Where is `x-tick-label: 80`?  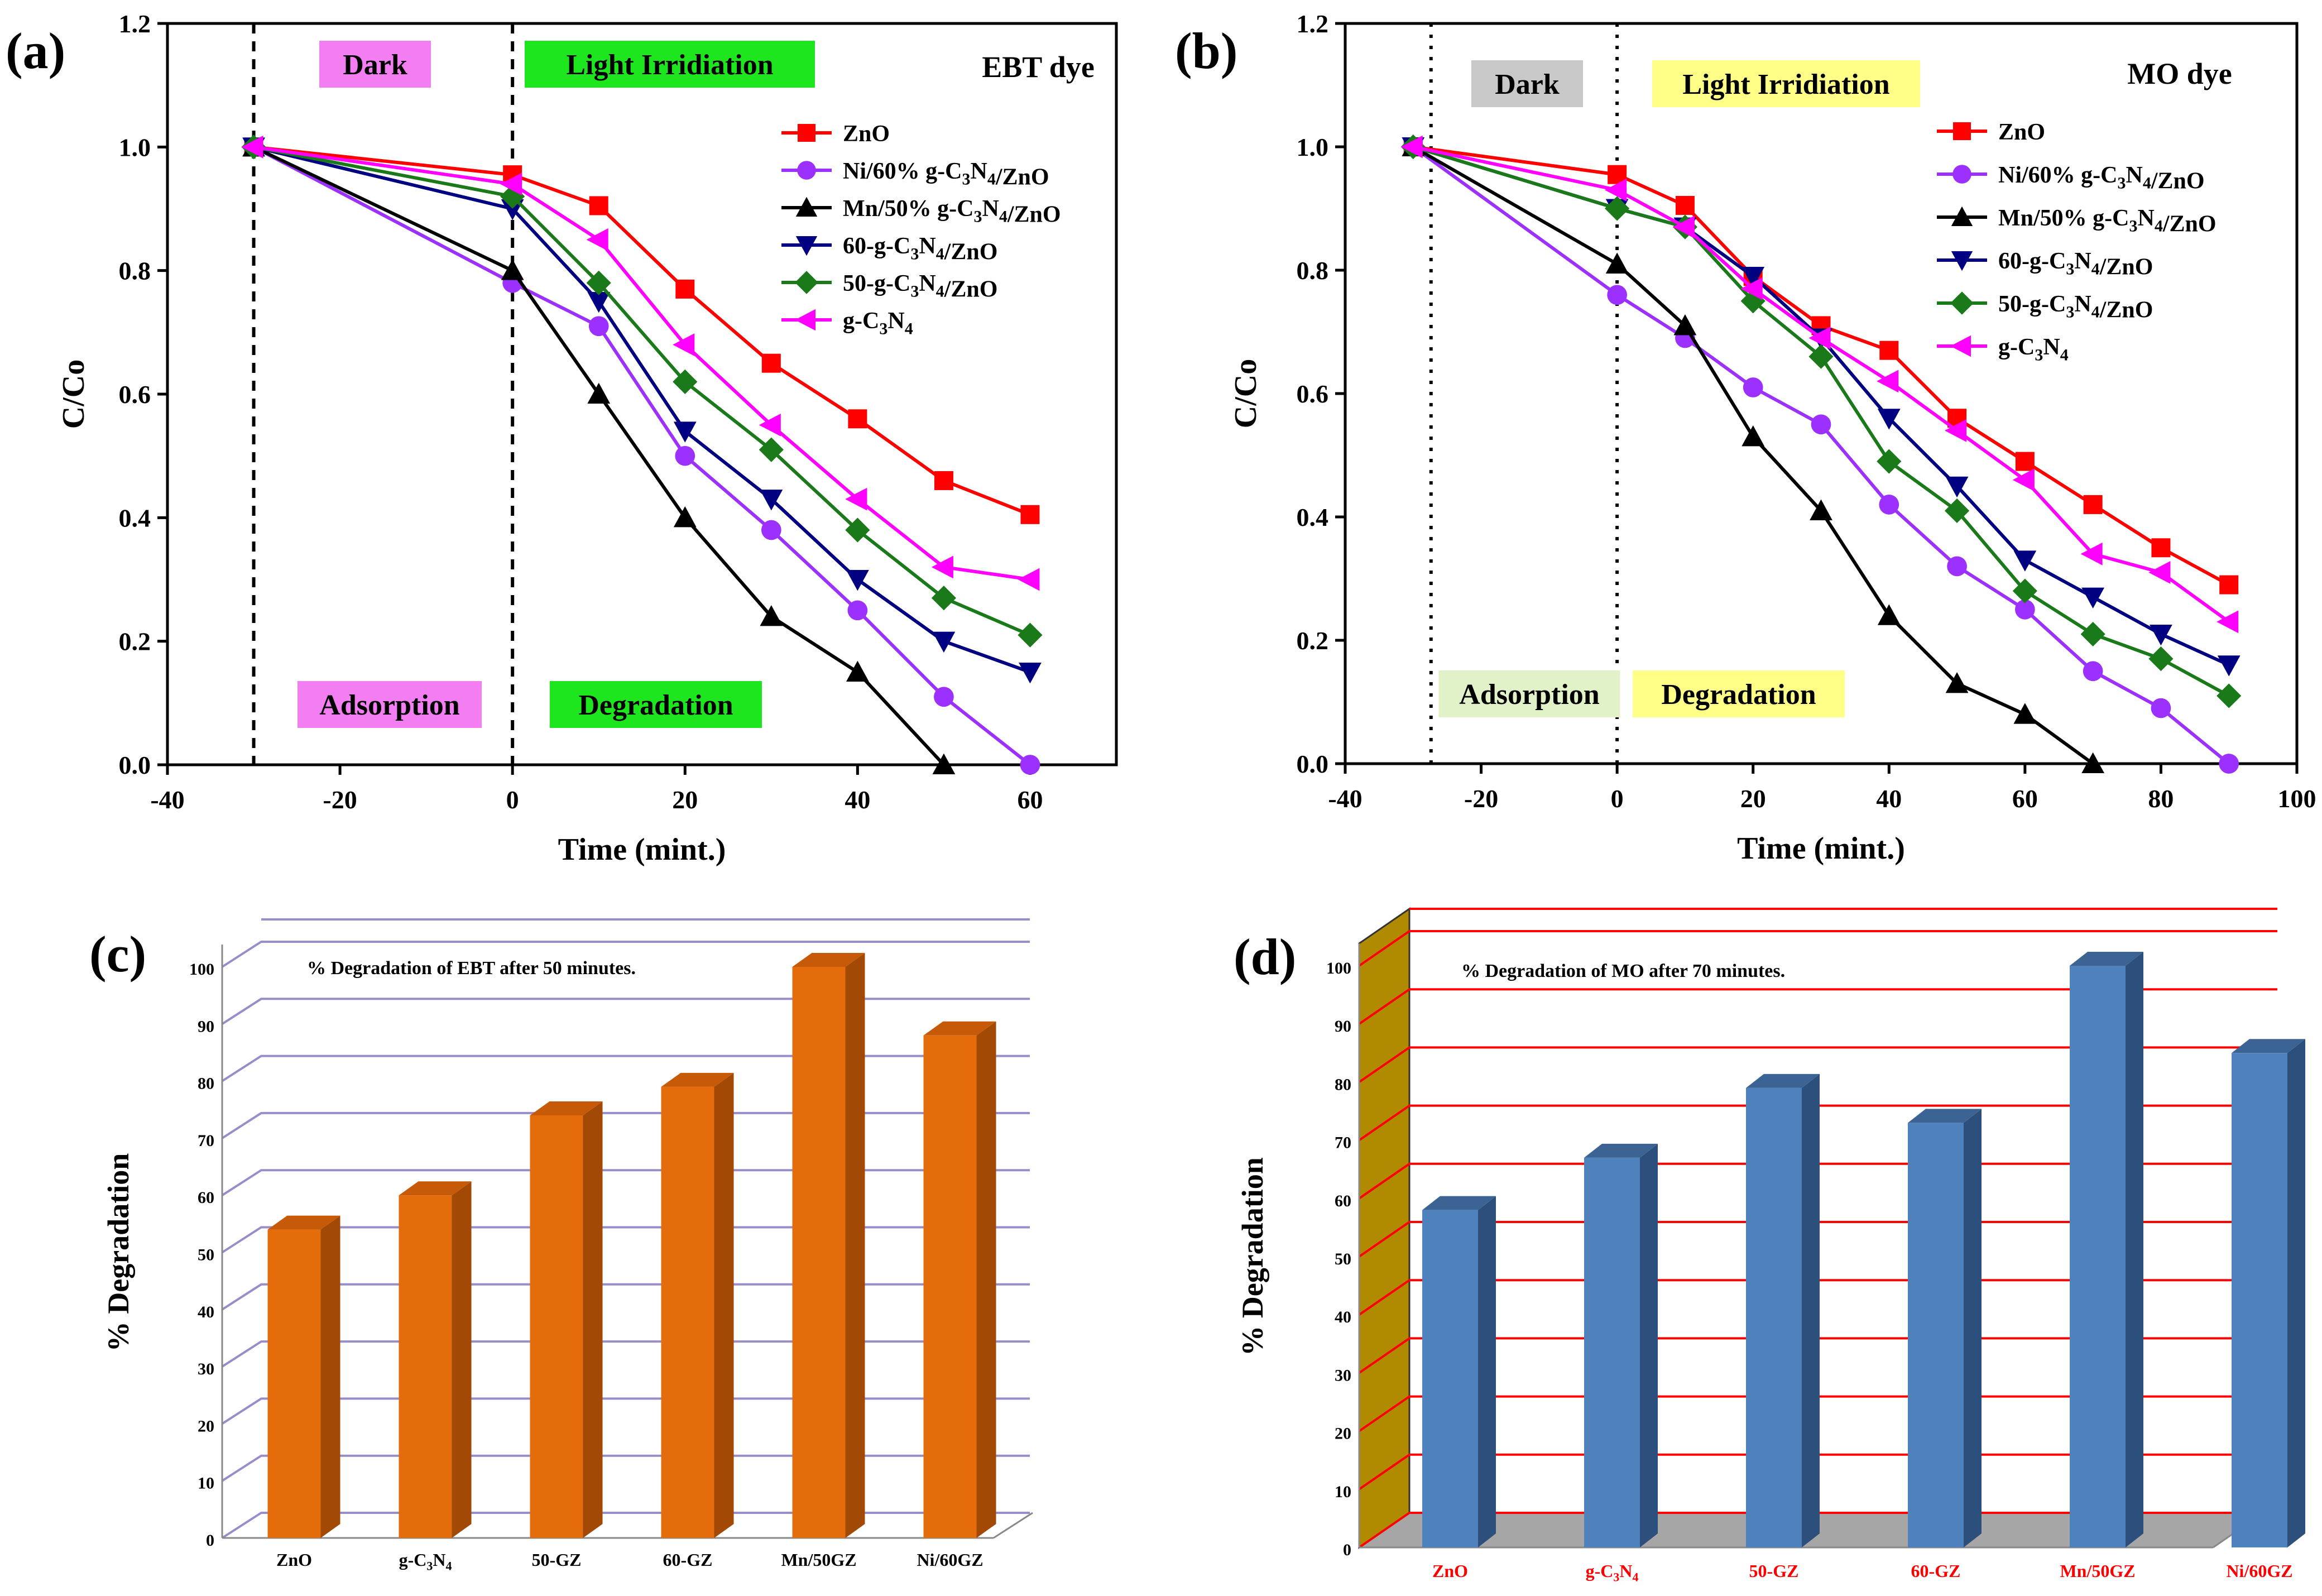 x-tick-label: 80 is located at coordinates (2161, 798).